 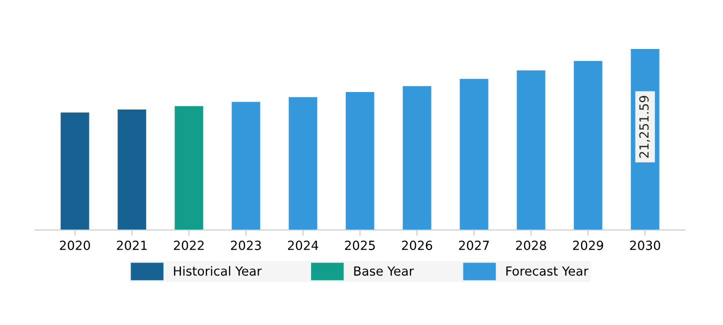 I want to click on x-tick-label: 2030, so click(x=645, y=245).